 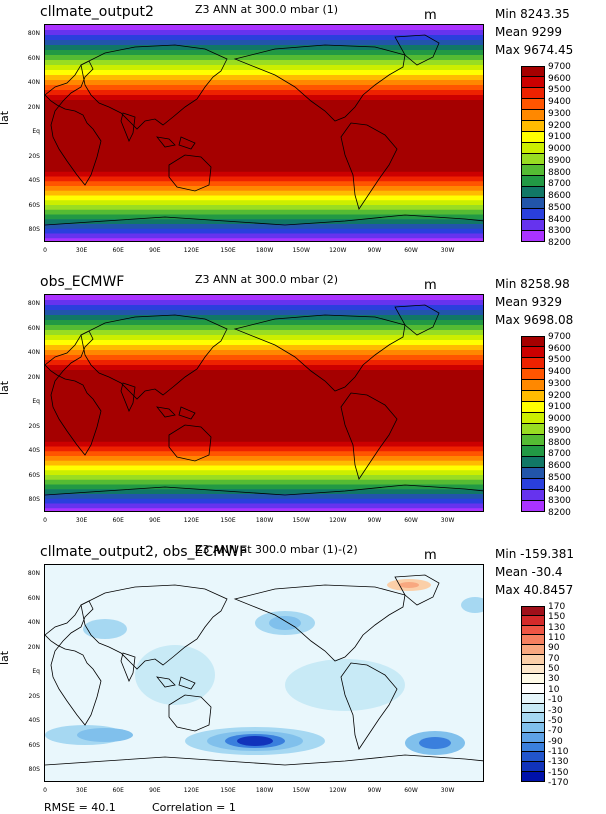 I want to click on case-title: cllmate_output2, so click(x=97, y=12).